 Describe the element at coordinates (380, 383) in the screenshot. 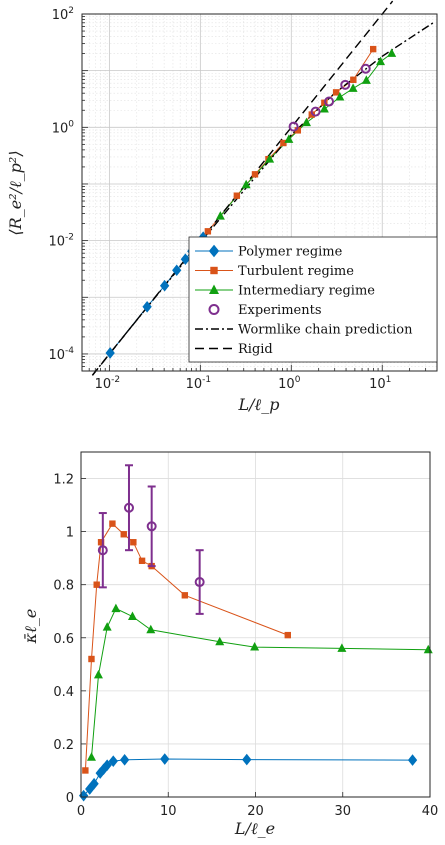

I see `top-x-tick-label: 10¹` at that location.